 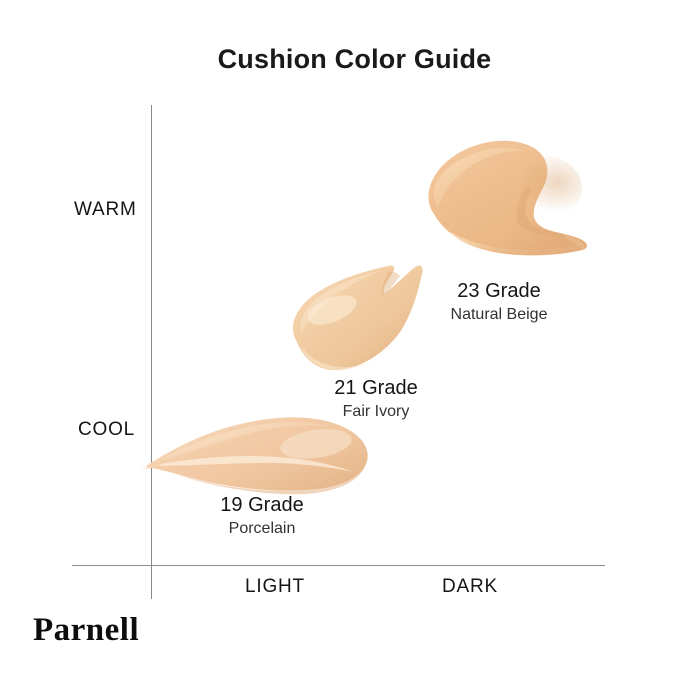 I want to click on swatch-21-grade, so click(x=366, y=318).